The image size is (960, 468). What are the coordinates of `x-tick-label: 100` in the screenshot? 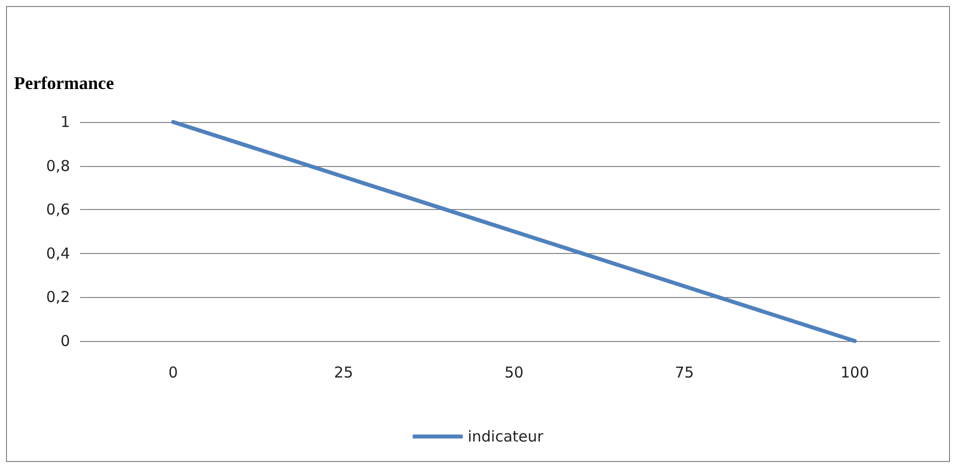 It's located at (855, 373).